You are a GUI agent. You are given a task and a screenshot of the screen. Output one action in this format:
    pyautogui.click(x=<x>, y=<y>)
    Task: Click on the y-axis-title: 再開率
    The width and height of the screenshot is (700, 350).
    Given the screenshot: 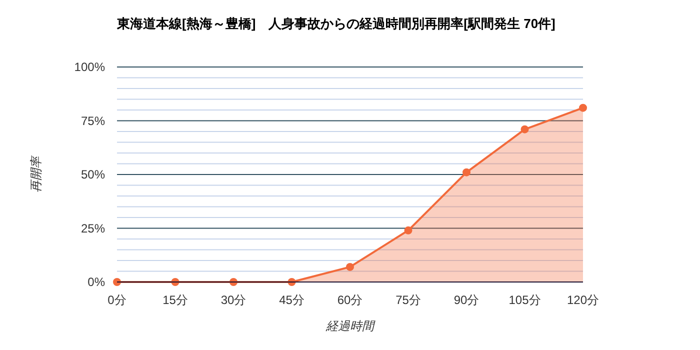 What is the action you would take?
    pyautogui.click(x=36, y=173)
    